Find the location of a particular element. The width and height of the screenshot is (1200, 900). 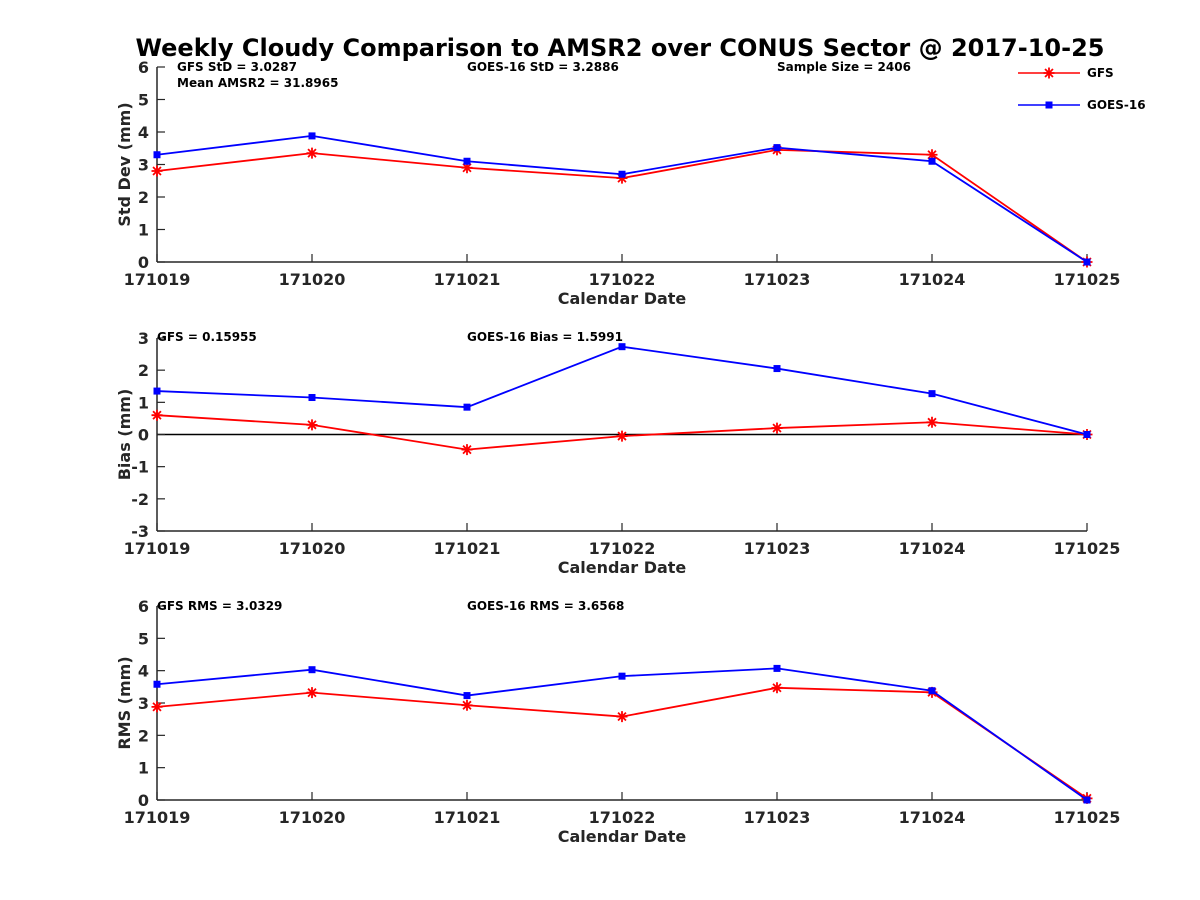

legend-entry-gfs: GFS is located at coordinates (1066, 73).